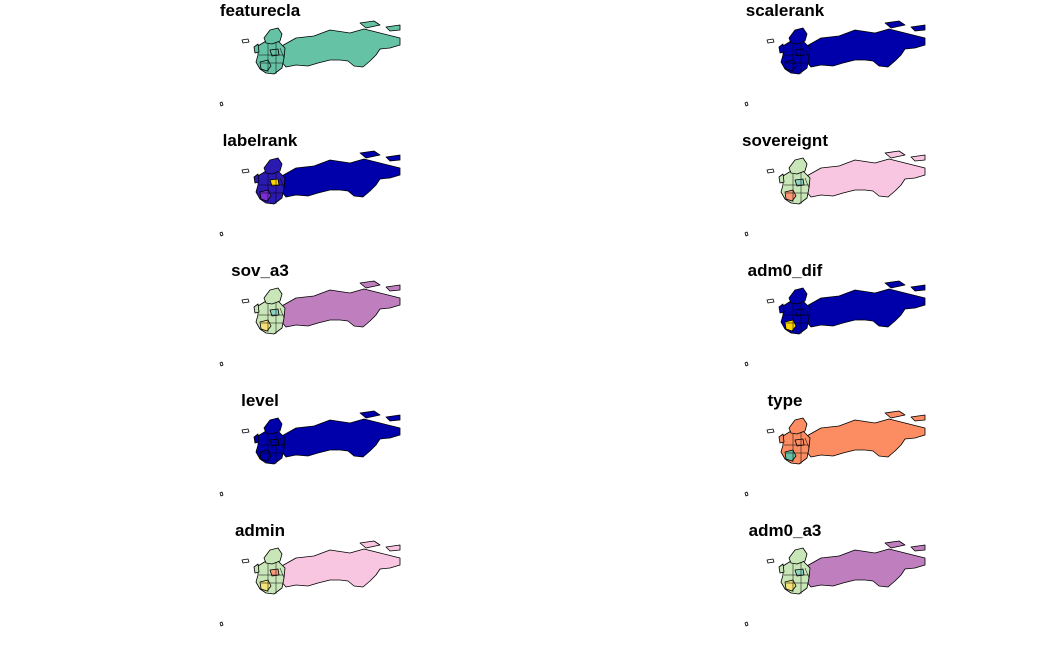 The image size is (1050, 650). Describe the element at coordinates (785, 140) in the screenshot. I see `panel-title: sovereignt` at that location.